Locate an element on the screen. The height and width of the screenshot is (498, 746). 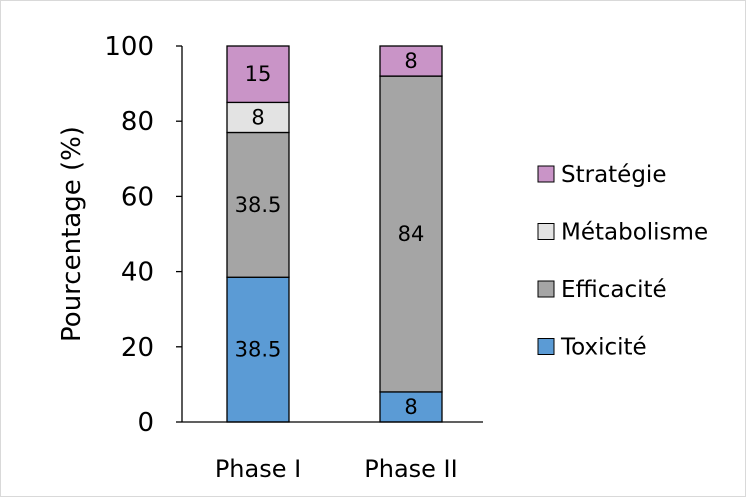
y-tick-label: 0 is located at coordinates (145, 423).